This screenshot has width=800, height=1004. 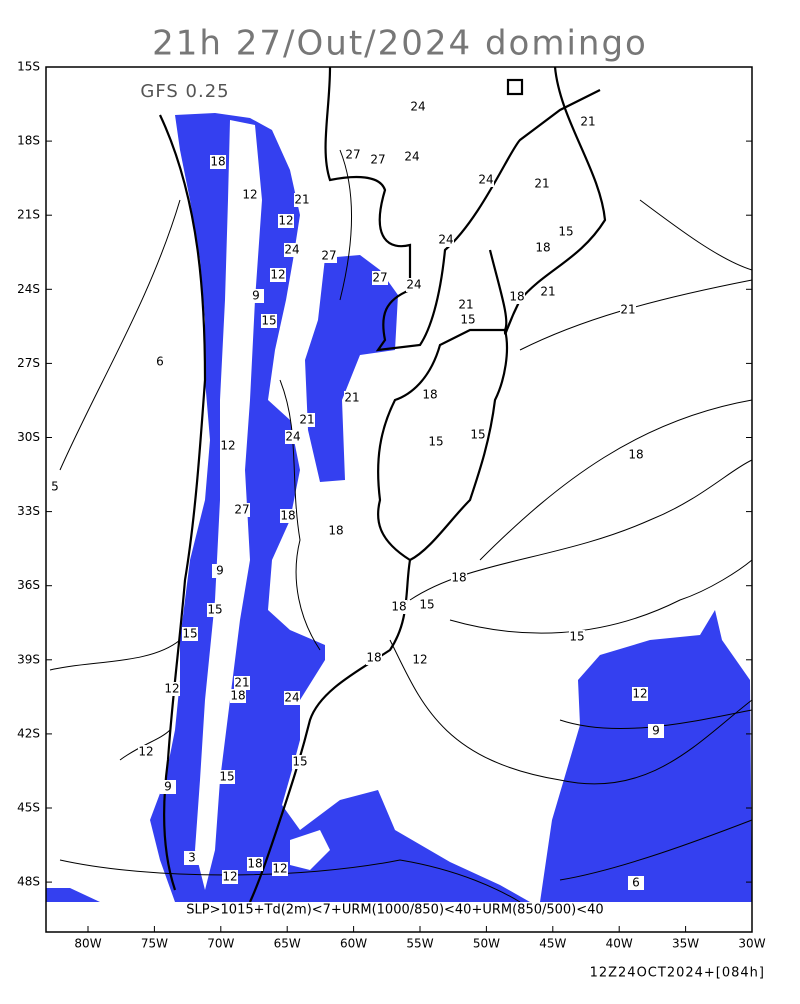 What do you see at coordinates (220, 944) in the screenshot?
I see `lon-label: 70W` at bounding box center [220, 944].